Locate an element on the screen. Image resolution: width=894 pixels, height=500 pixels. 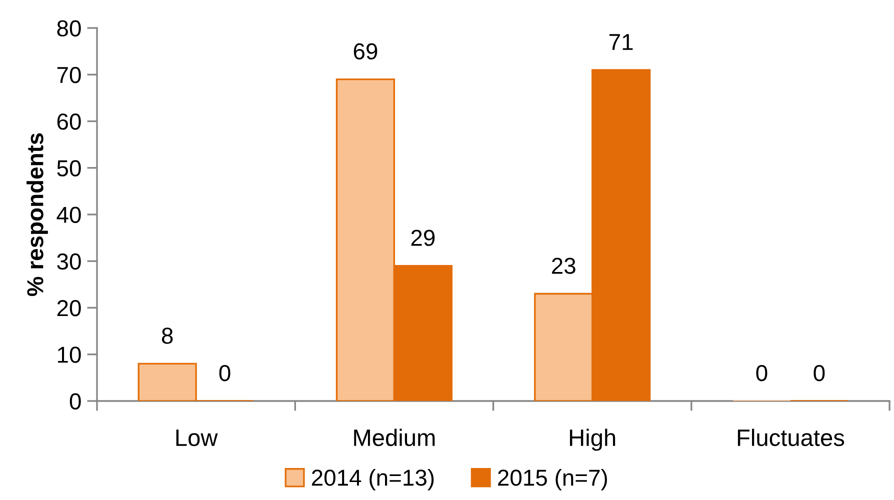
x-tick-label: Low is located at coordinates (197, 438).